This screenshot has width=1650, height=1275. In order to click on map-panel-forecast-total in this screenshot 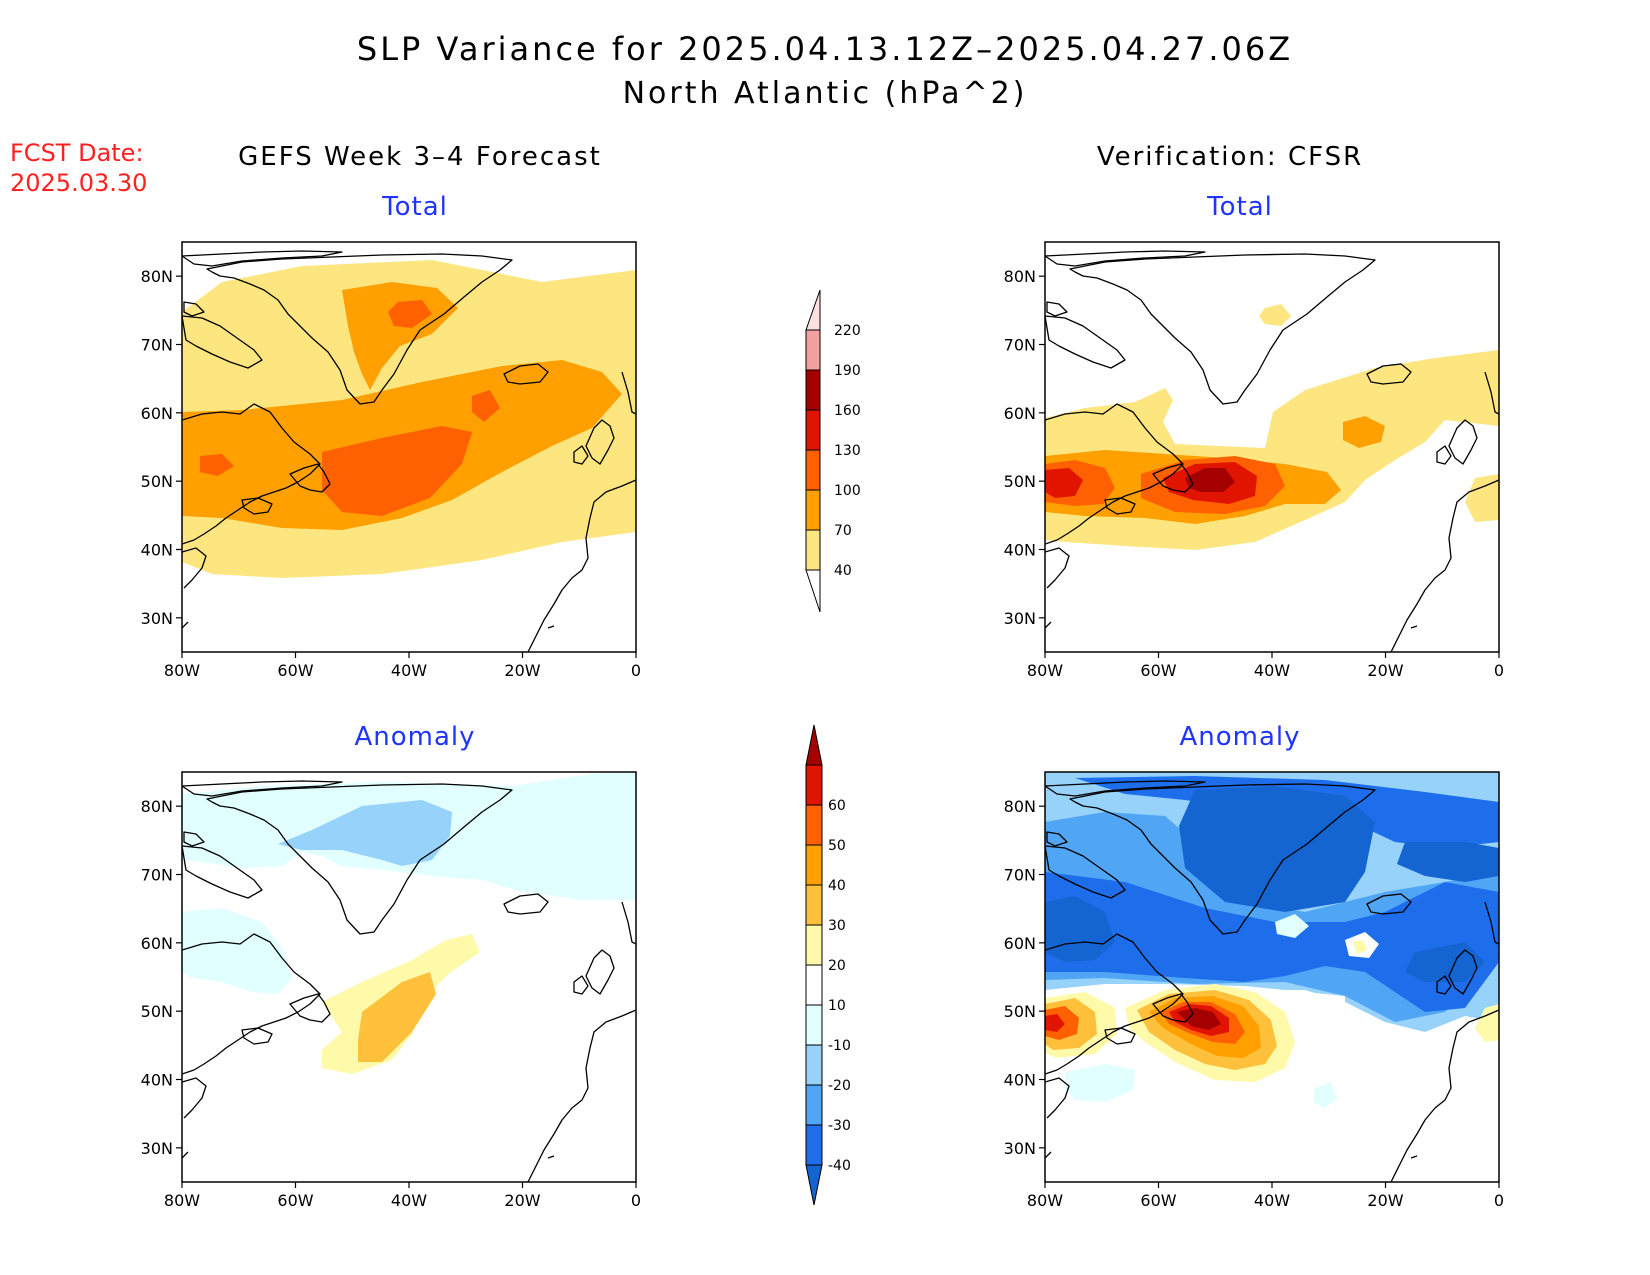, I will do `click(409, 447)`.